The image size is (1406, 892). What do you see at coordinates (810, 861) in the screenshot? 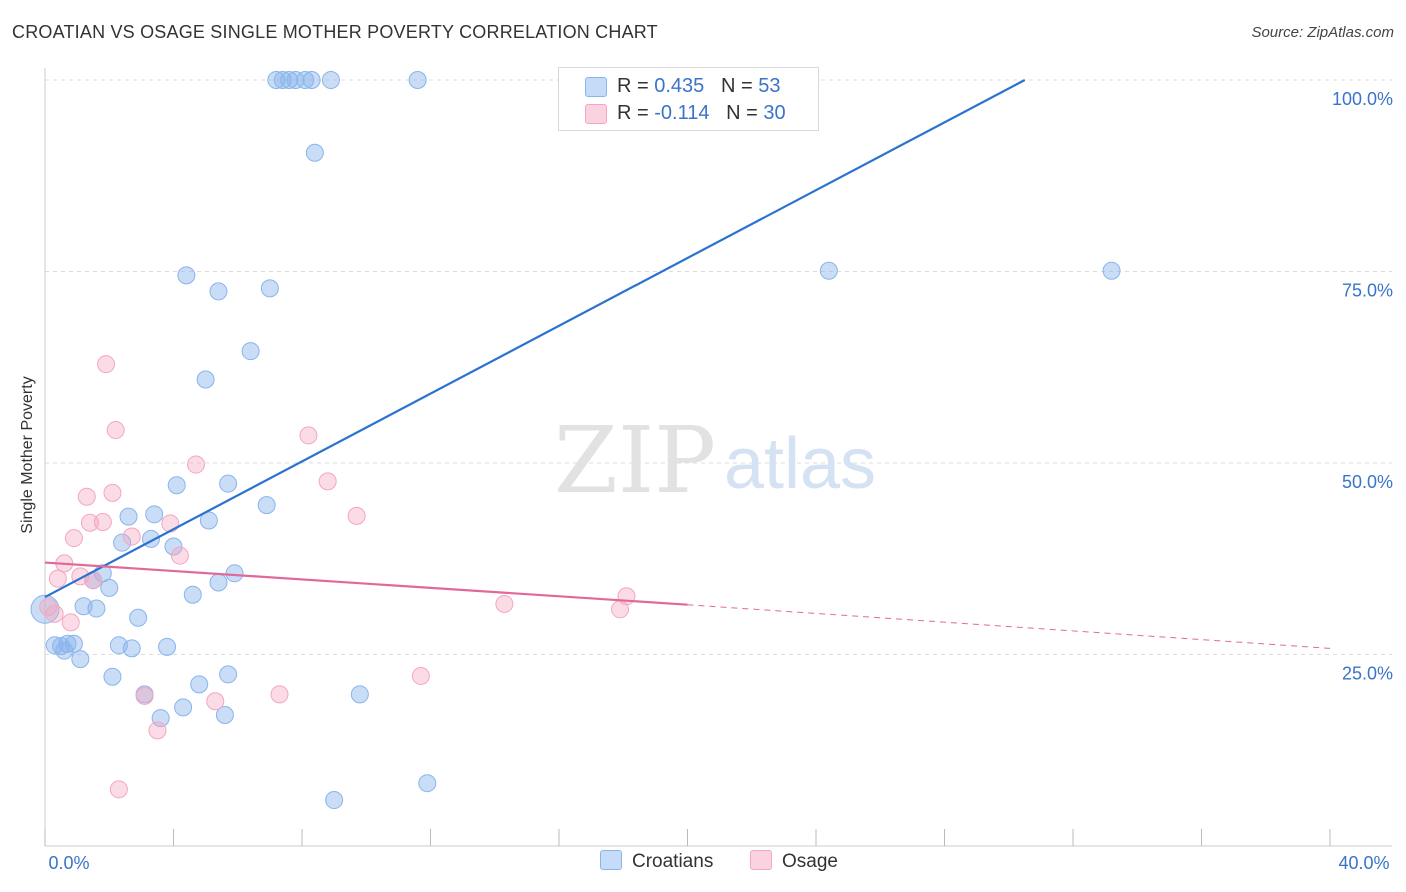
I see `osage-legend-label: Osage` at bounding box center [810, 861].